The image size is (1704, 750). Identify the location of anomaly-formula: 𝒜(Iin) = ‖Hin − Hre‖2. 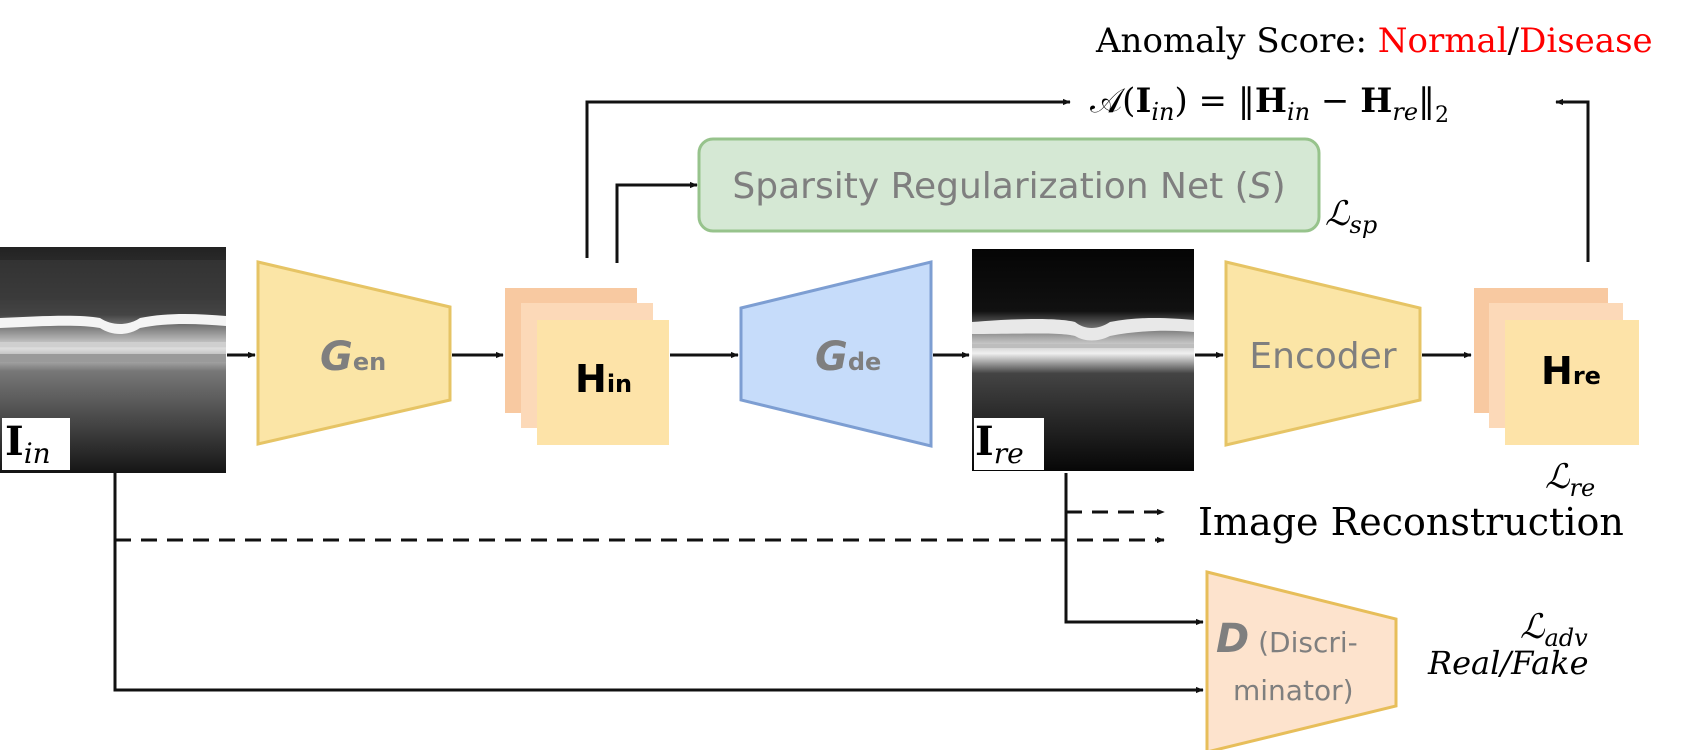
(1269, 104).